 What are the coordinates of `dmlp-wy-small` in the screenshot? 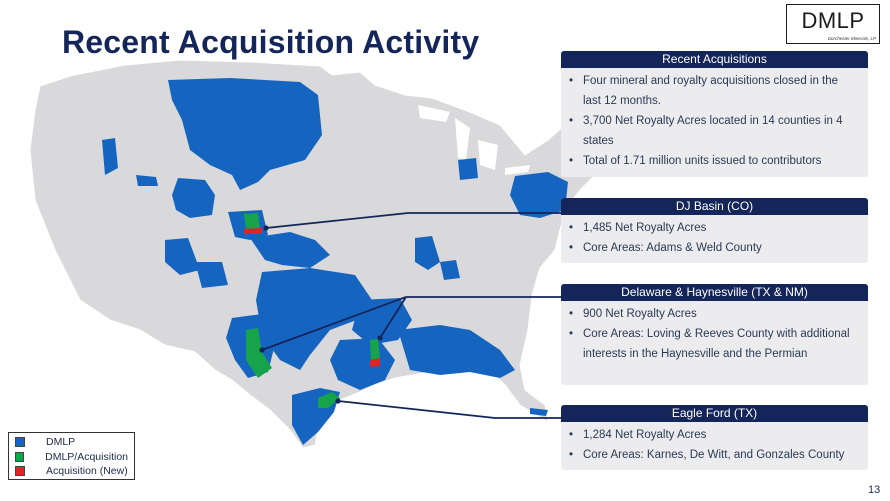 It's located at (147, 180).